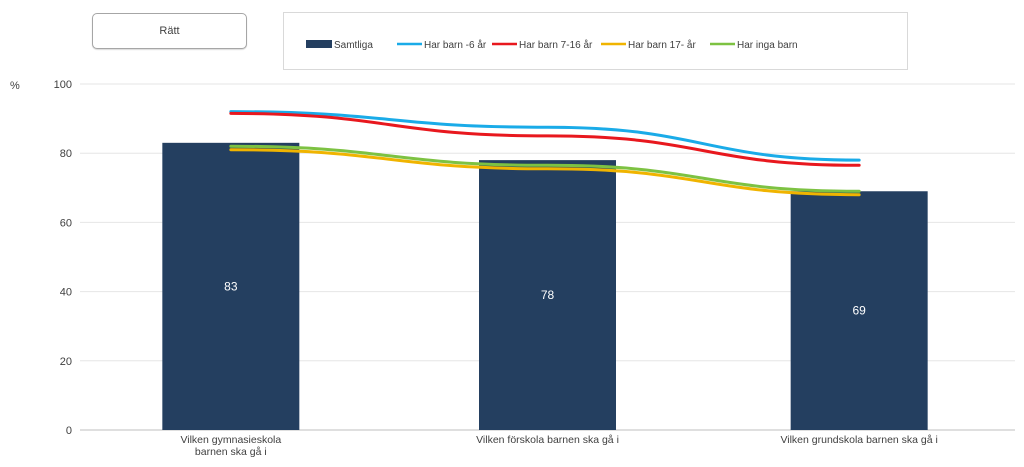  I want to click on data-label: 69, so click(859, 311).